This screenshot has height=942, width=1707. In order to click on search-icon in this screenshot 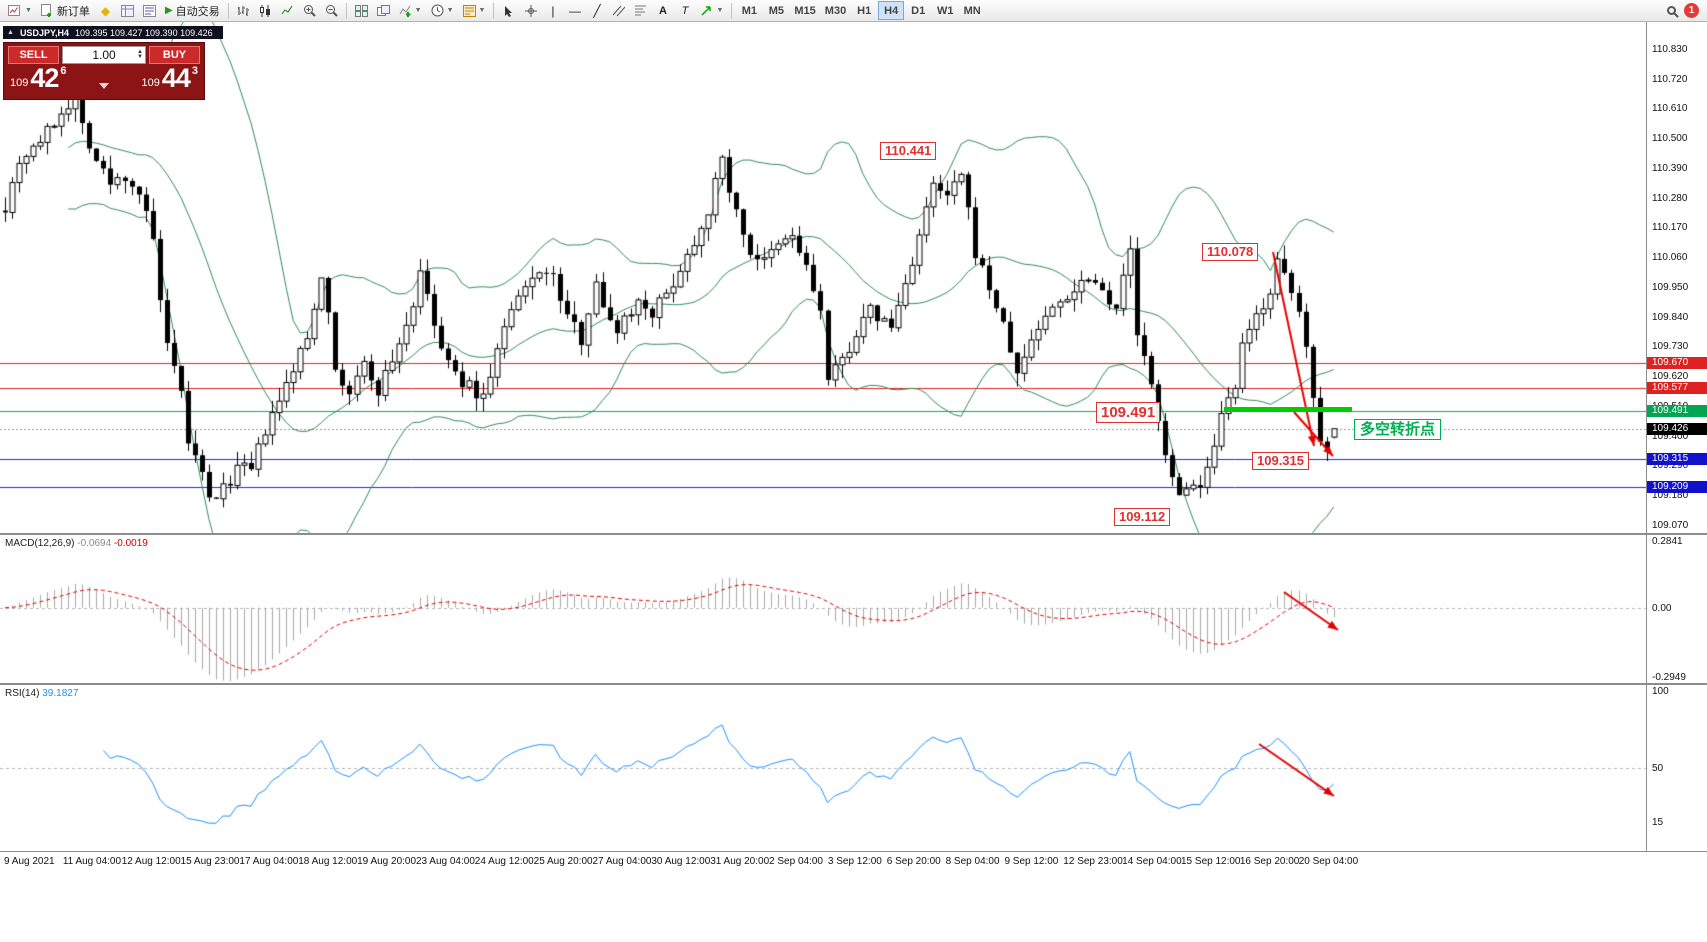, I will do `click(1671, 10)`.